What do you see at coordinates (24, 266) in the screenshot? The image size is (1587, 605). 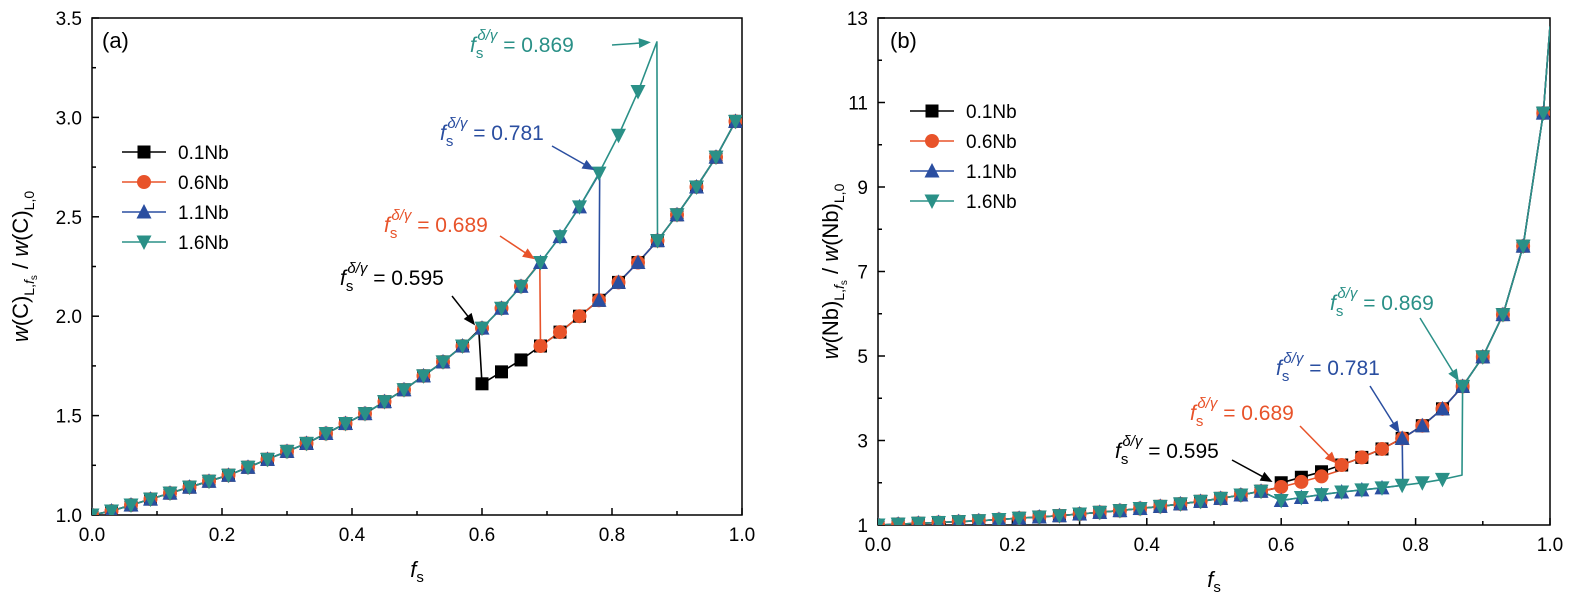 I see `y-axis-label: w(C)L,fs / w(C)L,0` at bounding box center [24, 266].